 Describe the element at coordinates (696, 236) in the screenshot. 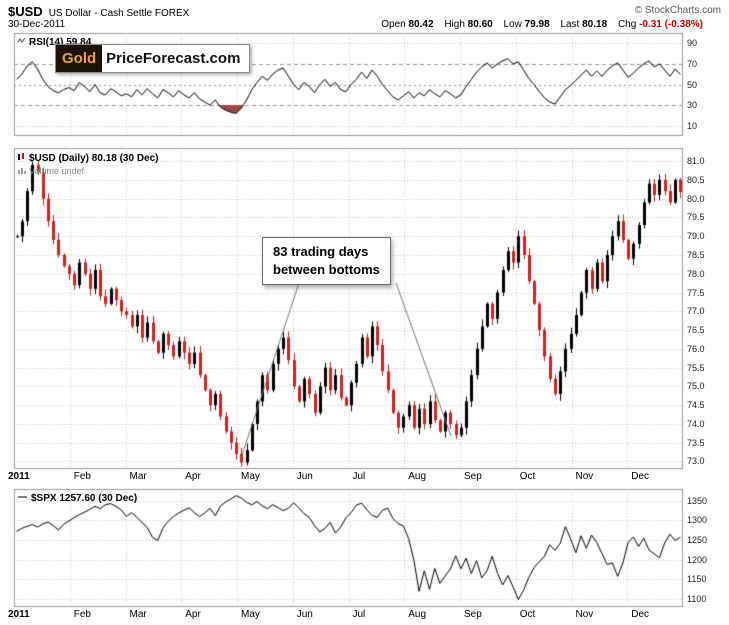

I see `tick-label: 79.0` at that location.